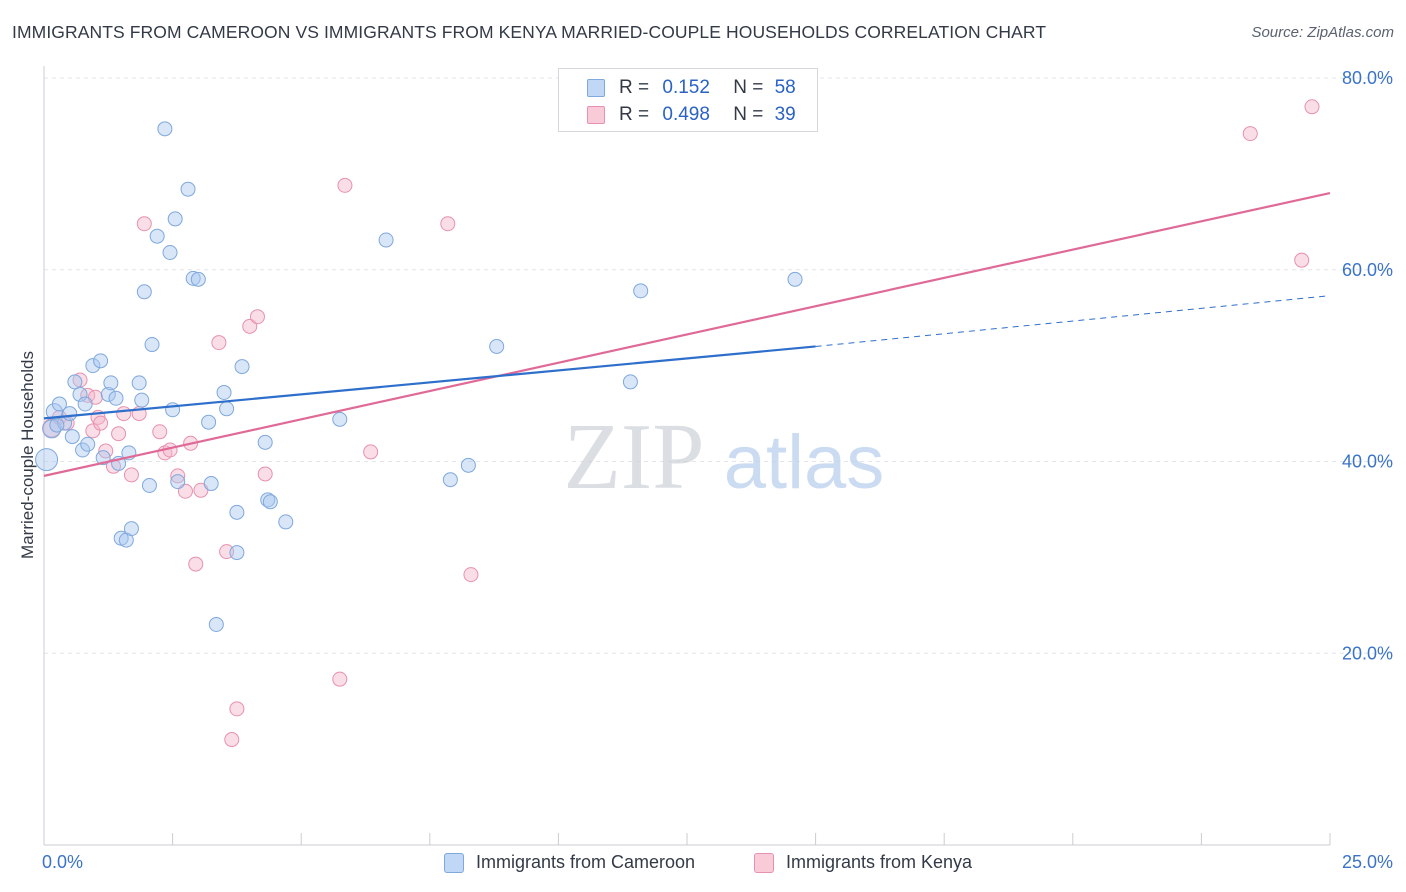 This screenshot has height=892, width=1406. What do you see at coordinates (785, 114) in the screenshot?
I see `legend-n-kenya: 39` at bounding box center [785, 114].